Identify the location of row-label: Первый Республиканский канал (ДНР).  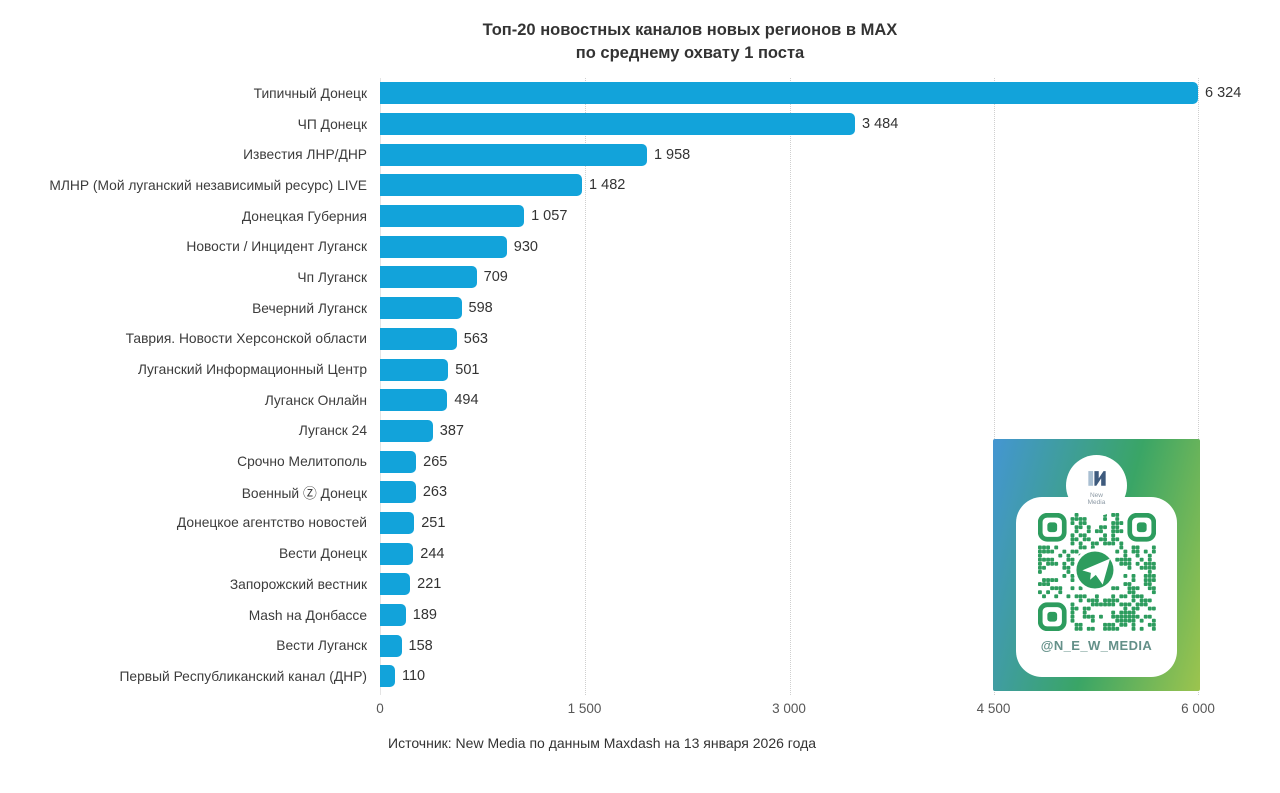
(243, 676).